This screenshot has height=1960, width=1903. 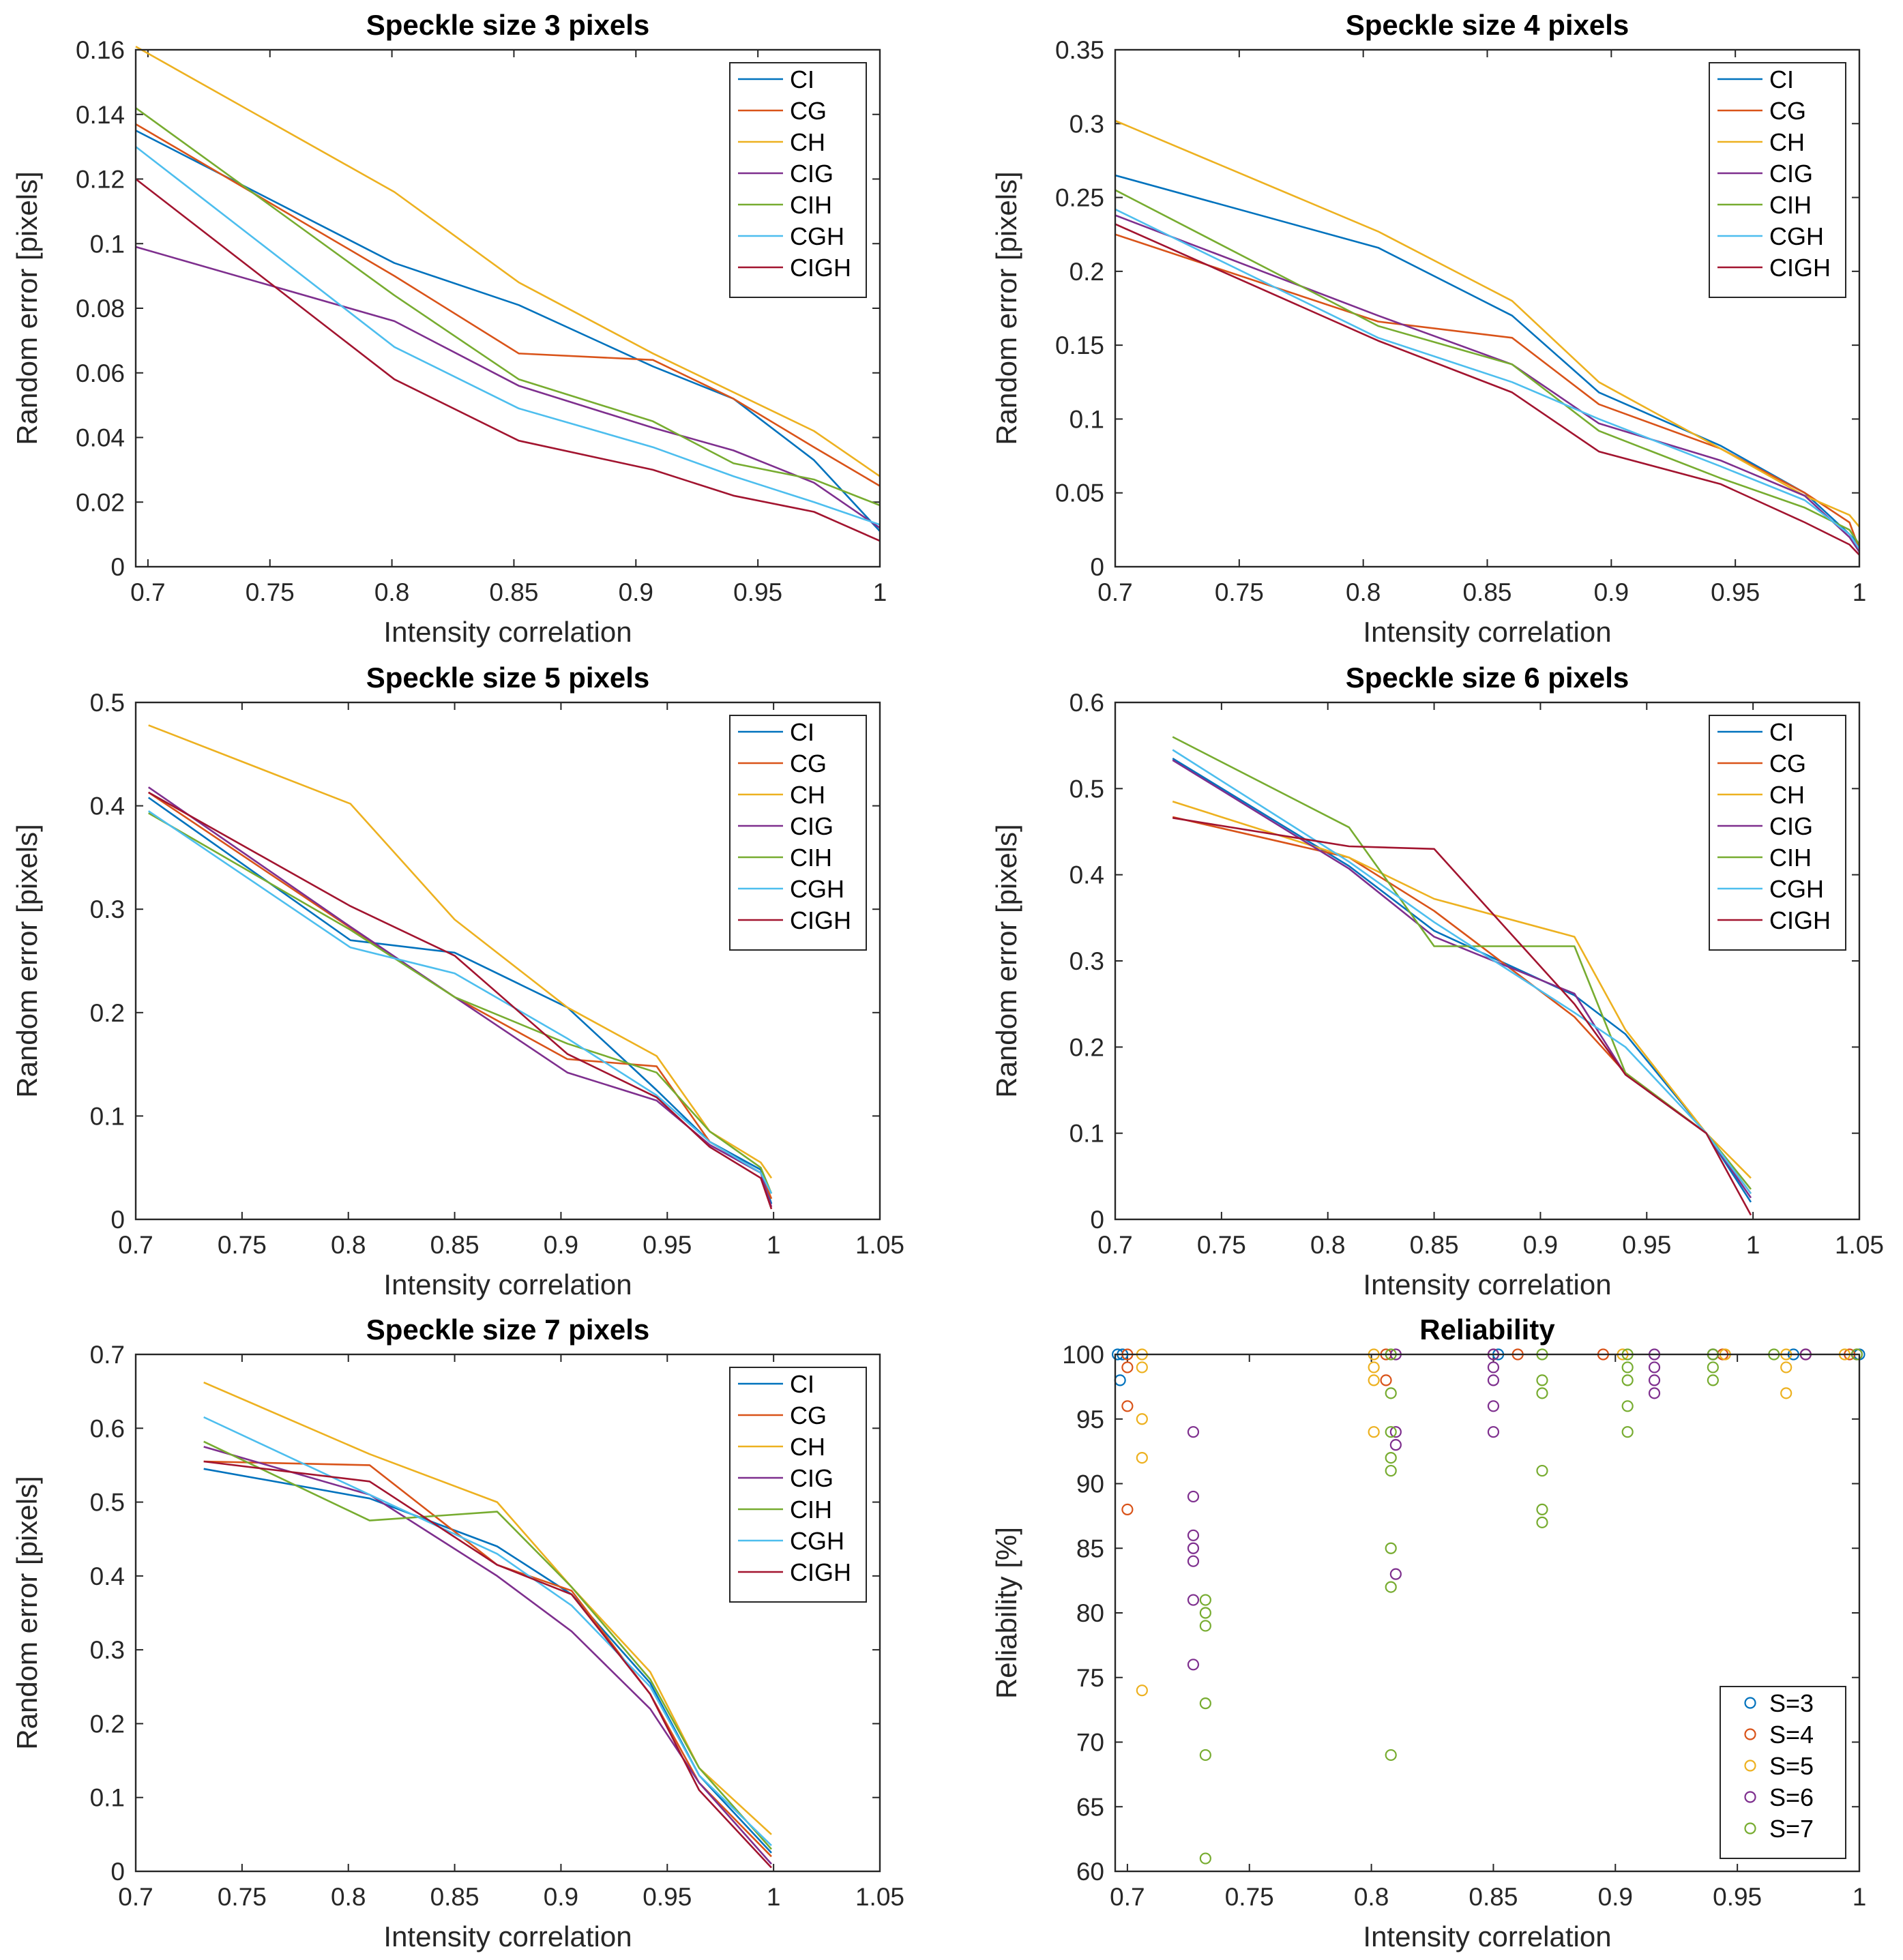 What do you see at coordinates (1090, 1678) in the screenshot?
I see `y-tick-label: 75` at bounding box center [1090, 1678].